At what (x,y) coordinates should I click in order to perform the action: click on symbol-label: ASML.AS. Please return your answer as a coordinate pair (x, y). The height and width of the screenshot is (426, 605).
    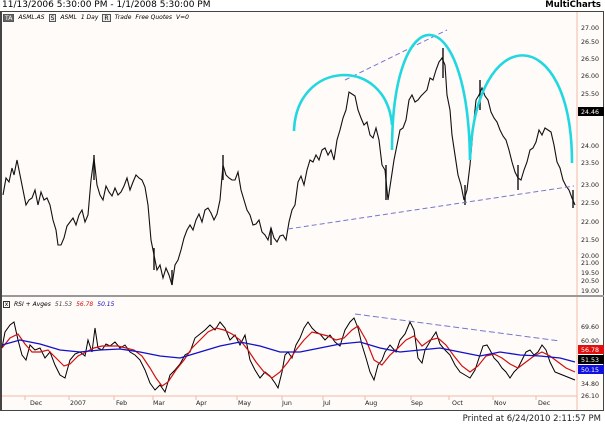
    Looking at the image, I should click on (31, 17).